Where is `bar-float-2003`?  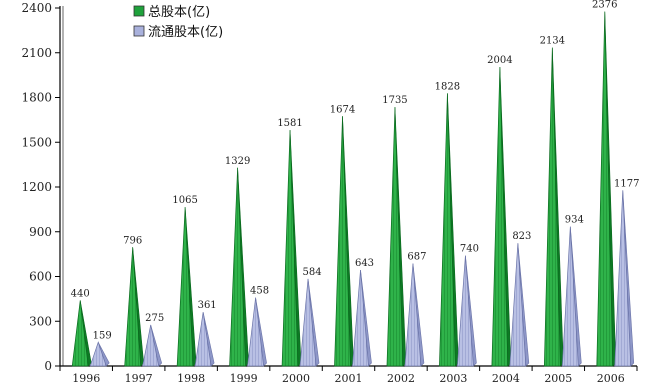 bar-float-2003 is located at coordinates (467, 311).